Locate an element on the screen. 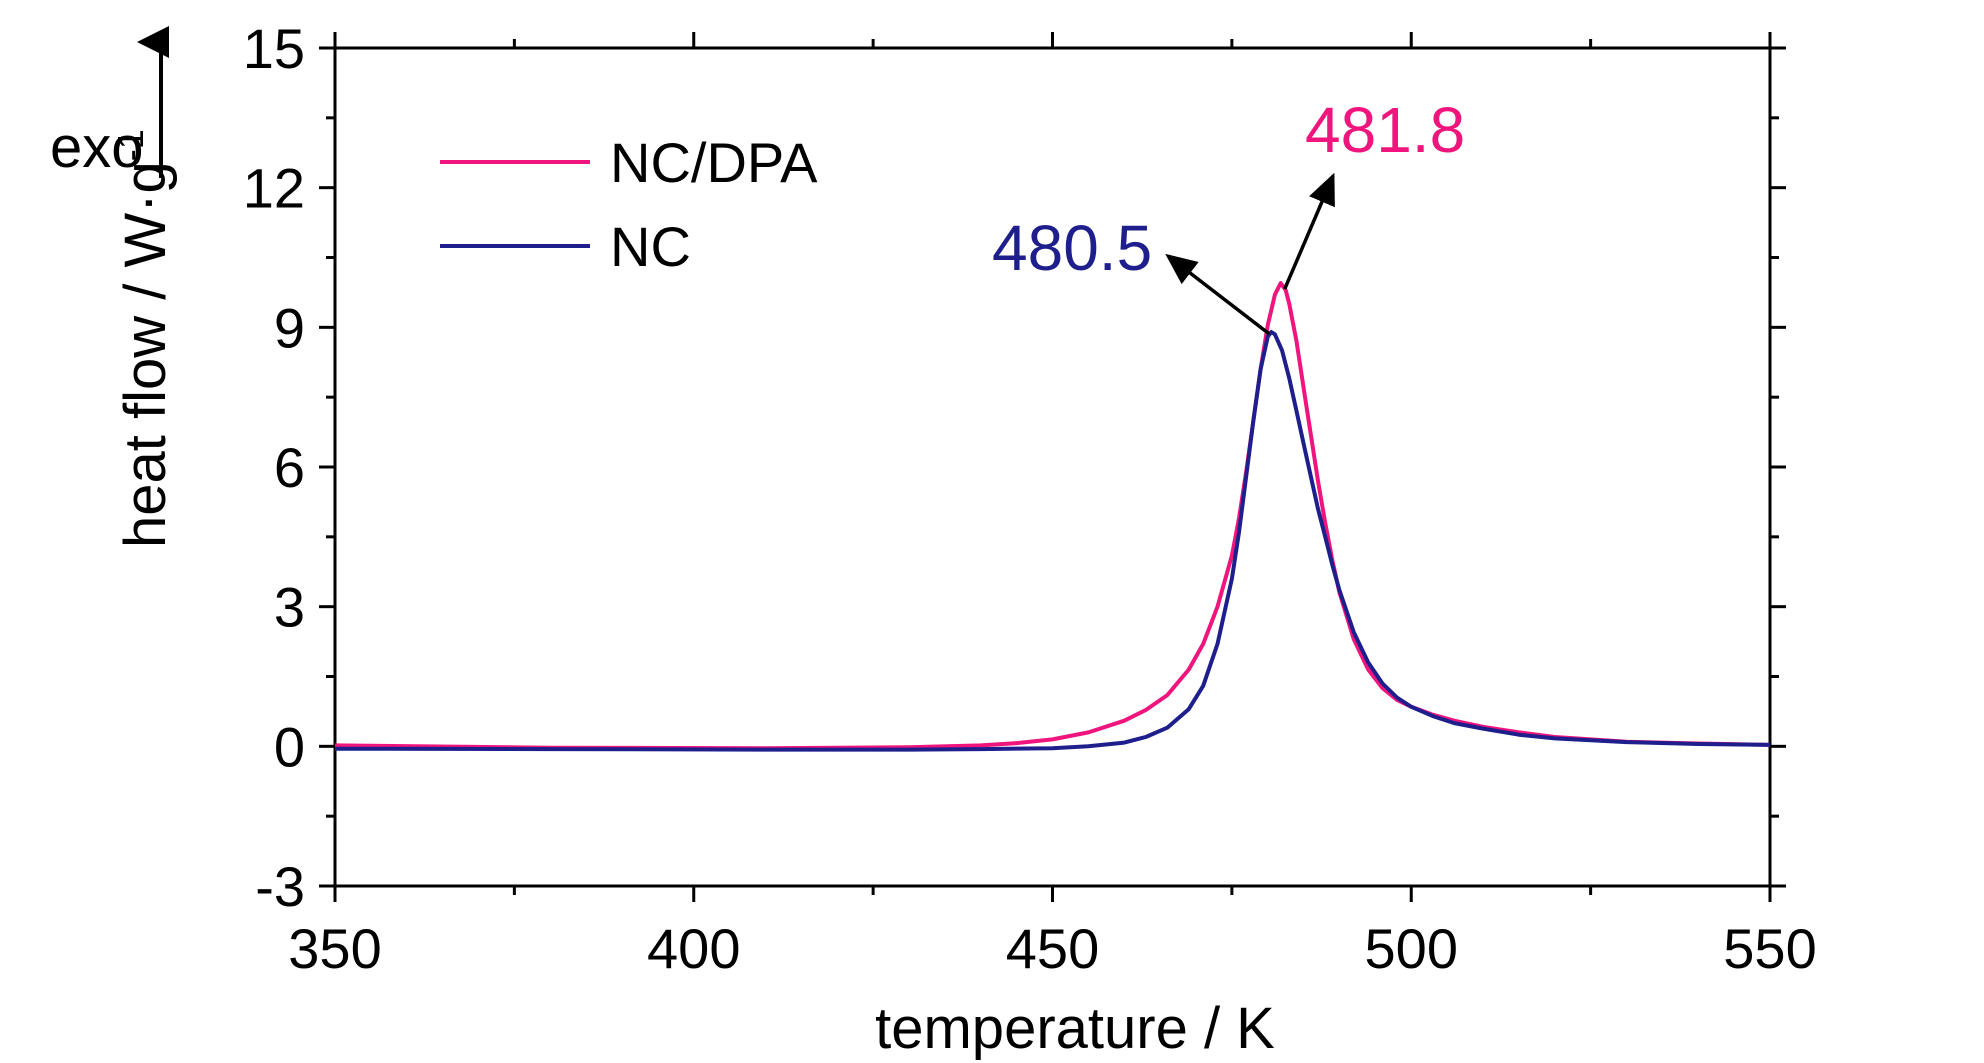  x-tick-label: 550 is located at coordinates (1769, 948).